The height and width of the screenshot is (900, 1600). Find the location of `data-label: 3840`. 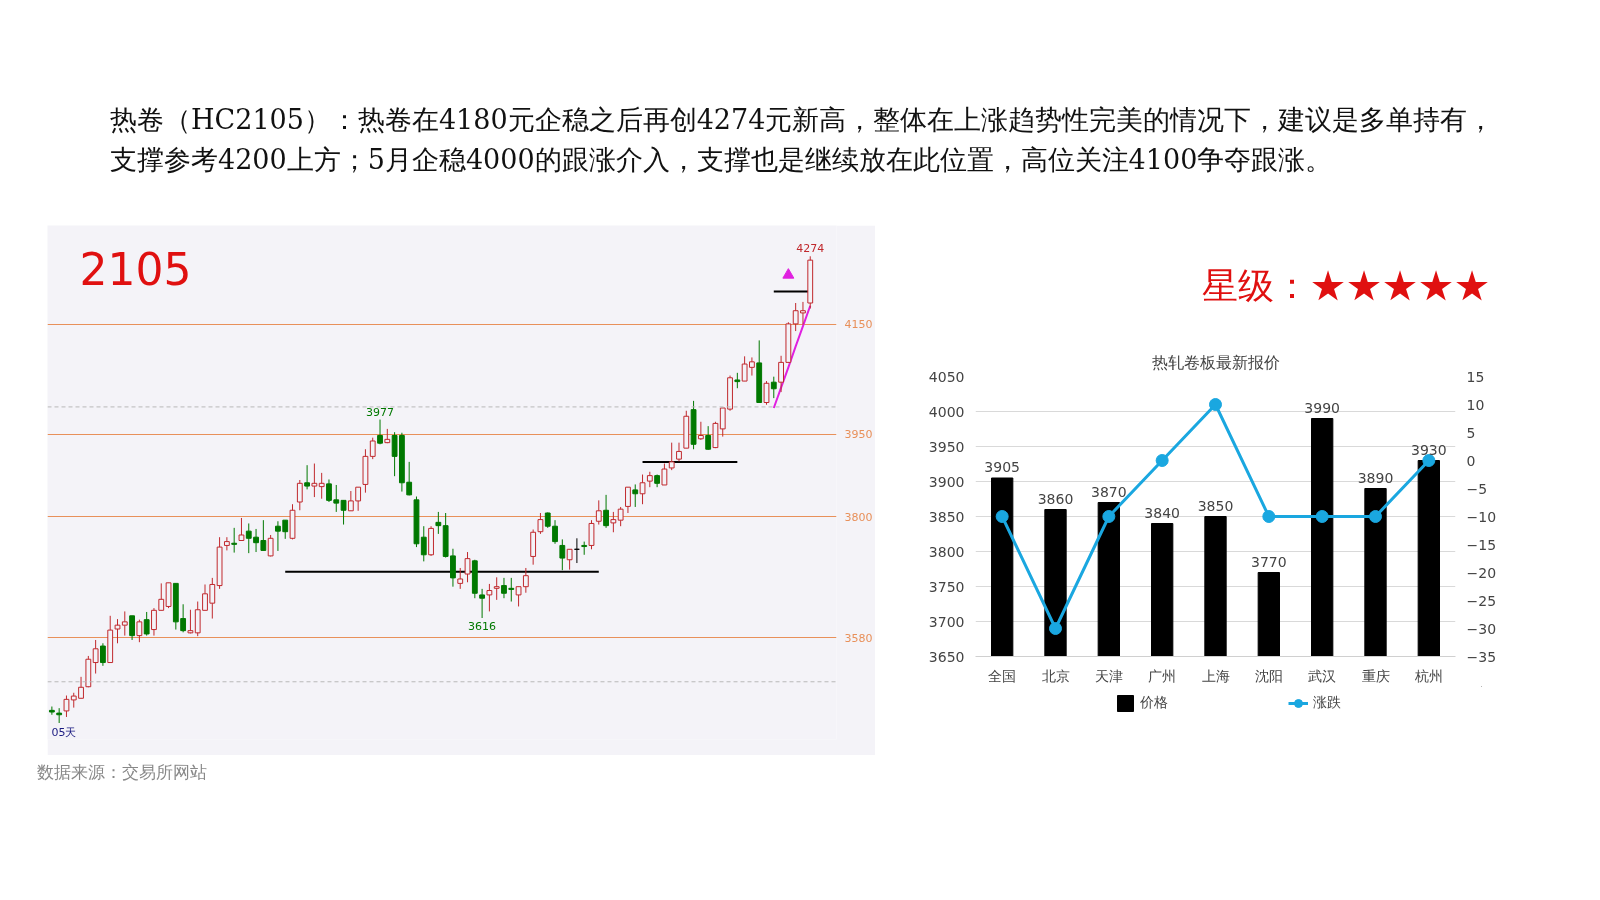

data-label: 3840 is located at coordinates (1162, 512).